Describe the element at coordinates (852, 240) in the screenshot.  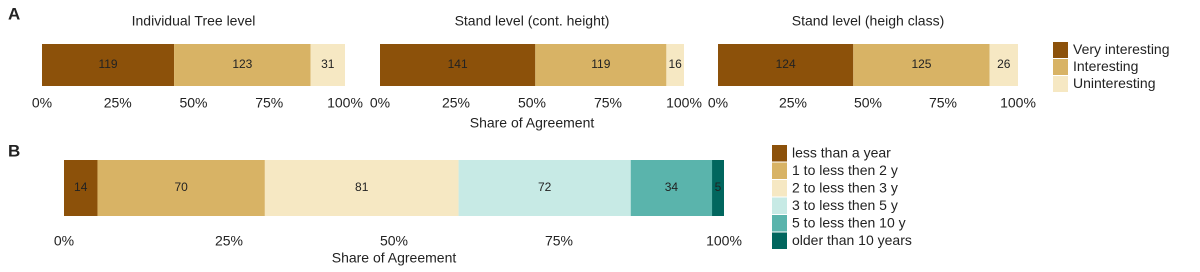
I see `legend-label: older than 10 years` at that location.